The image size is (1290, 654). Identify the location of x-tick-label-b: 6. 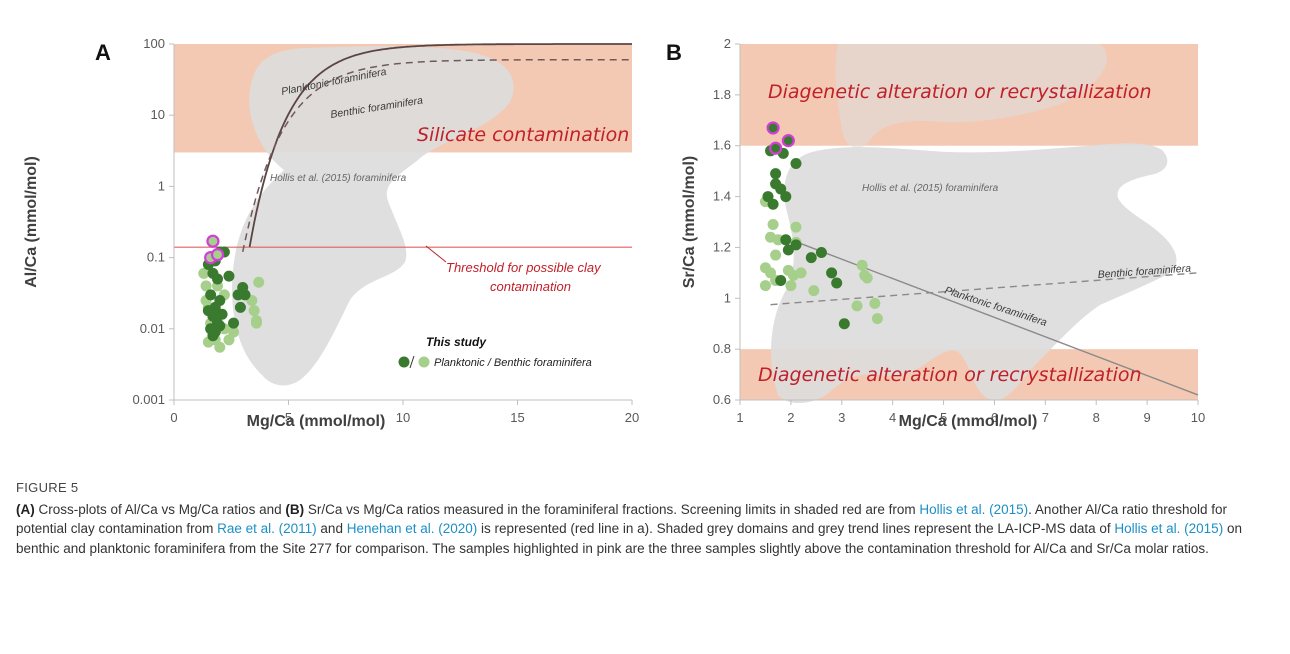
(994, 417).